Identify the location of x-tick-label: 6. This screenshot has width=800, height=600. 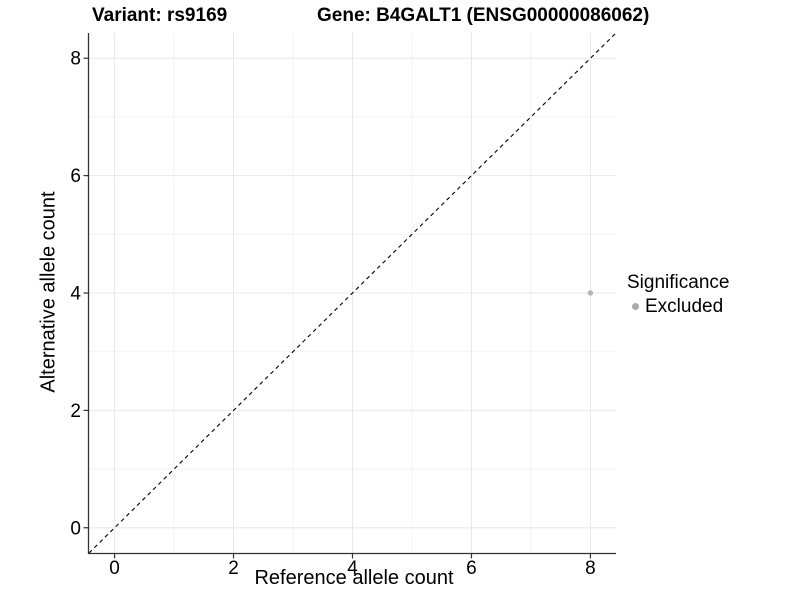
(471, 568).